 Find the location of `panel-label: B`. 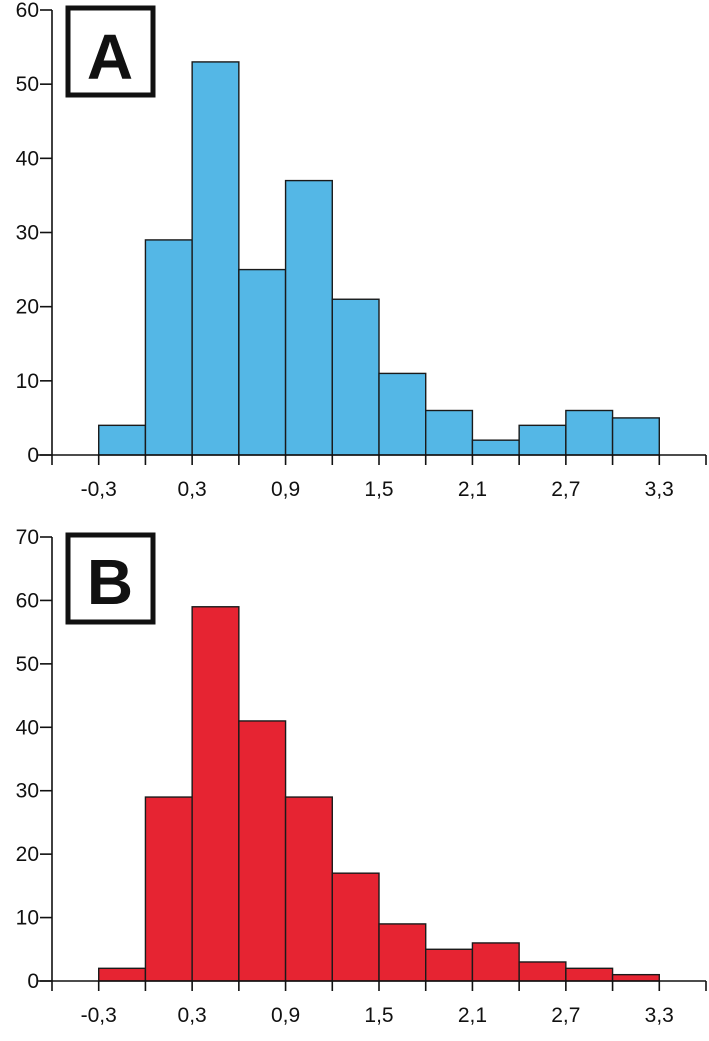

panel-label: B is located at coordinates (110, 582).